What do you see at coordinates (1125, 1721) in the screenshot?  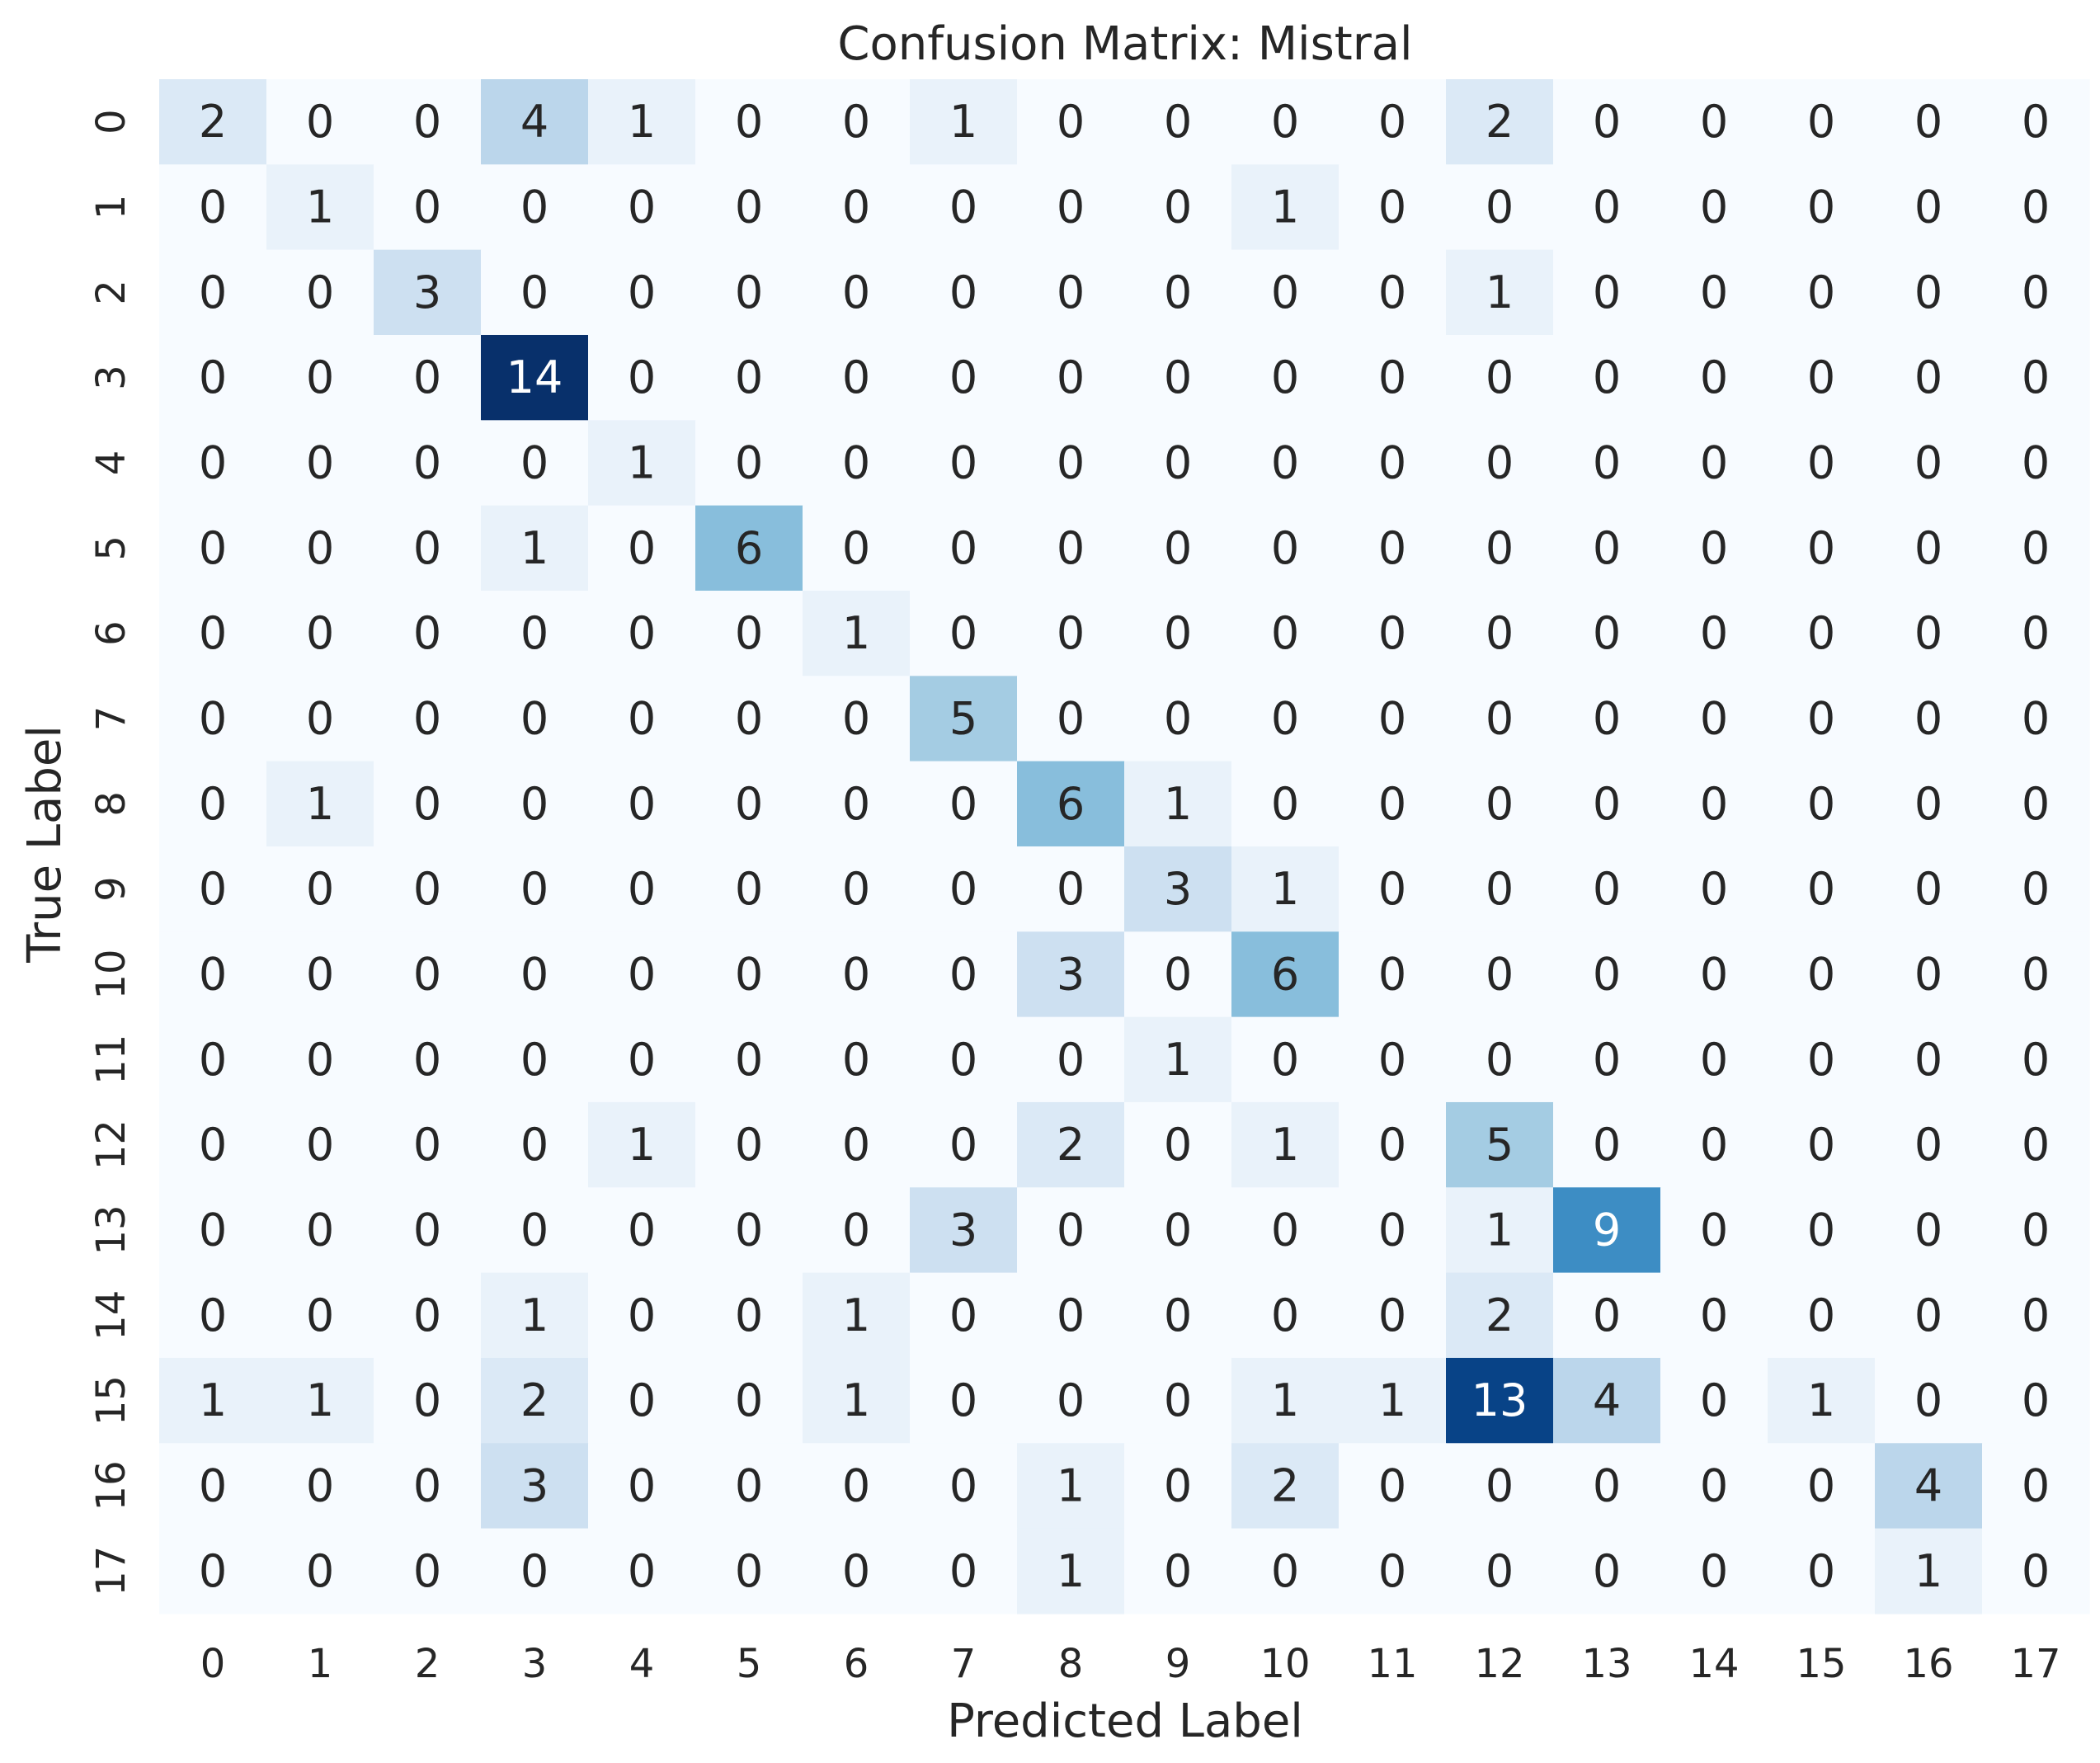 I see `x-axis-label: Predicted Label` at bounding box center [1125, 1721].